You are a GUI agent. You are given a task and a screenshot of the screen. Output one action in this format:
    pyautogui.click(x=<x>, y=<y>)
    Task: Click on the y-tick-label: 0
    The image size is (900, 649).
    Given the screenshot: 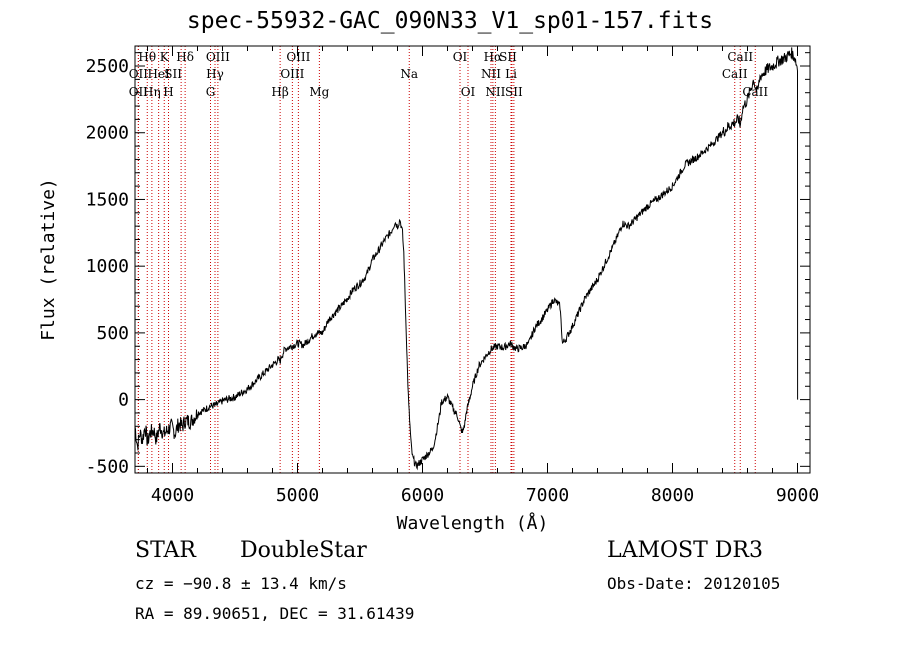 What is the action you would take?
    pyautogui.click(x=123, y=400)
    